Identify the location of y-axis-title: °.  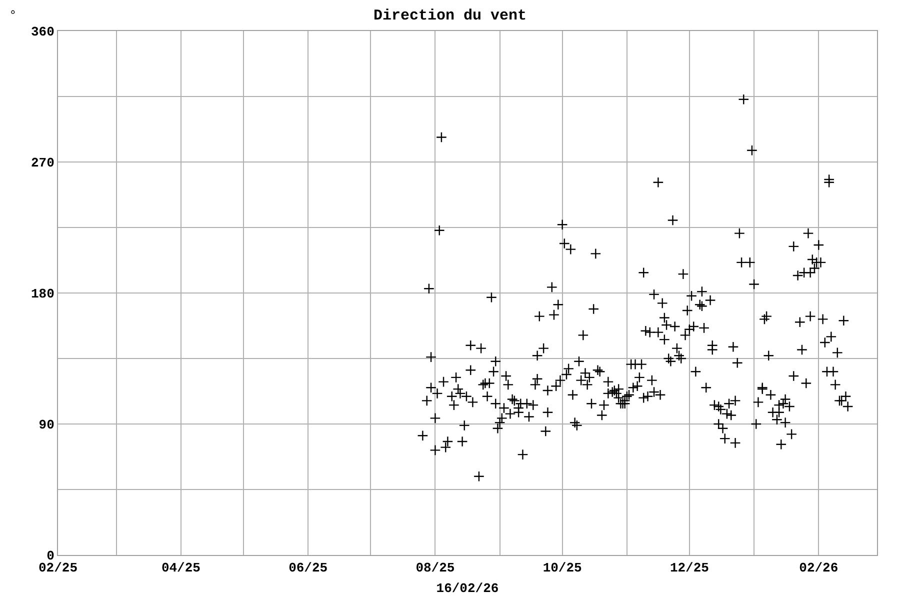
(13, 15).